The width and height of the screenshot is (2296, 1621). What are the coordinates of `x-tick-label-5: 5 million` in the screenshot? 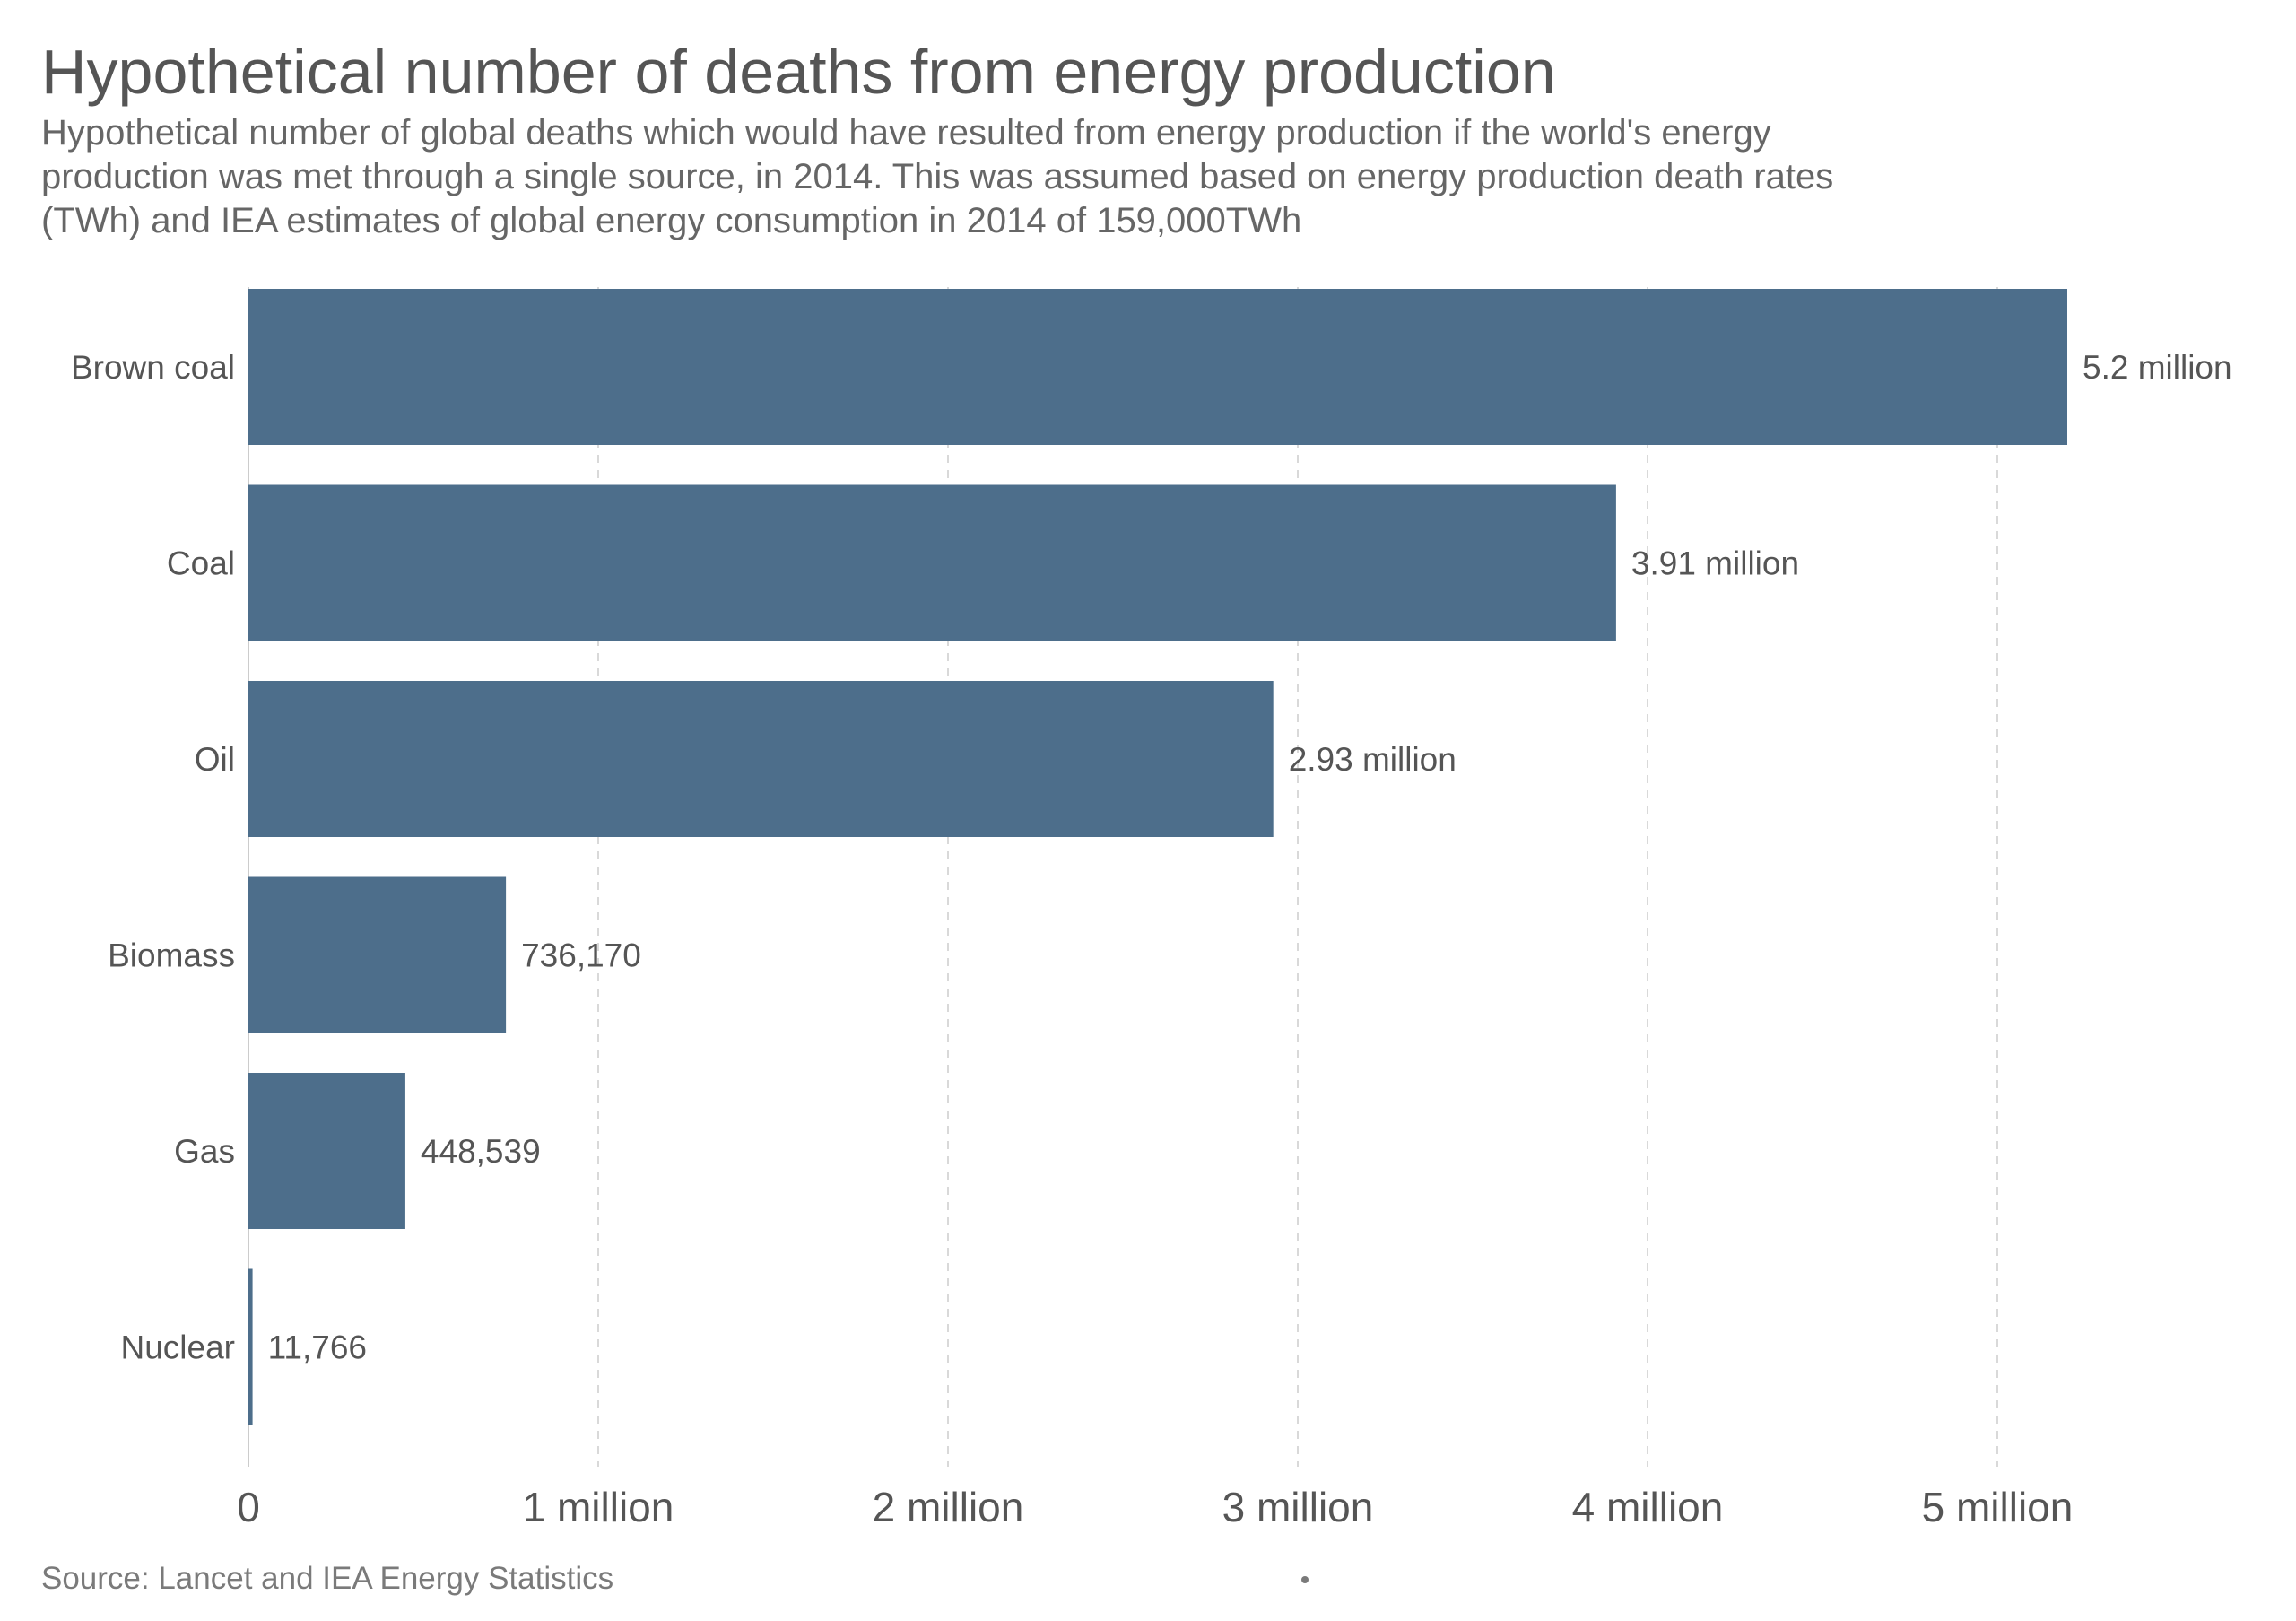 It's located at (1998, 1507).